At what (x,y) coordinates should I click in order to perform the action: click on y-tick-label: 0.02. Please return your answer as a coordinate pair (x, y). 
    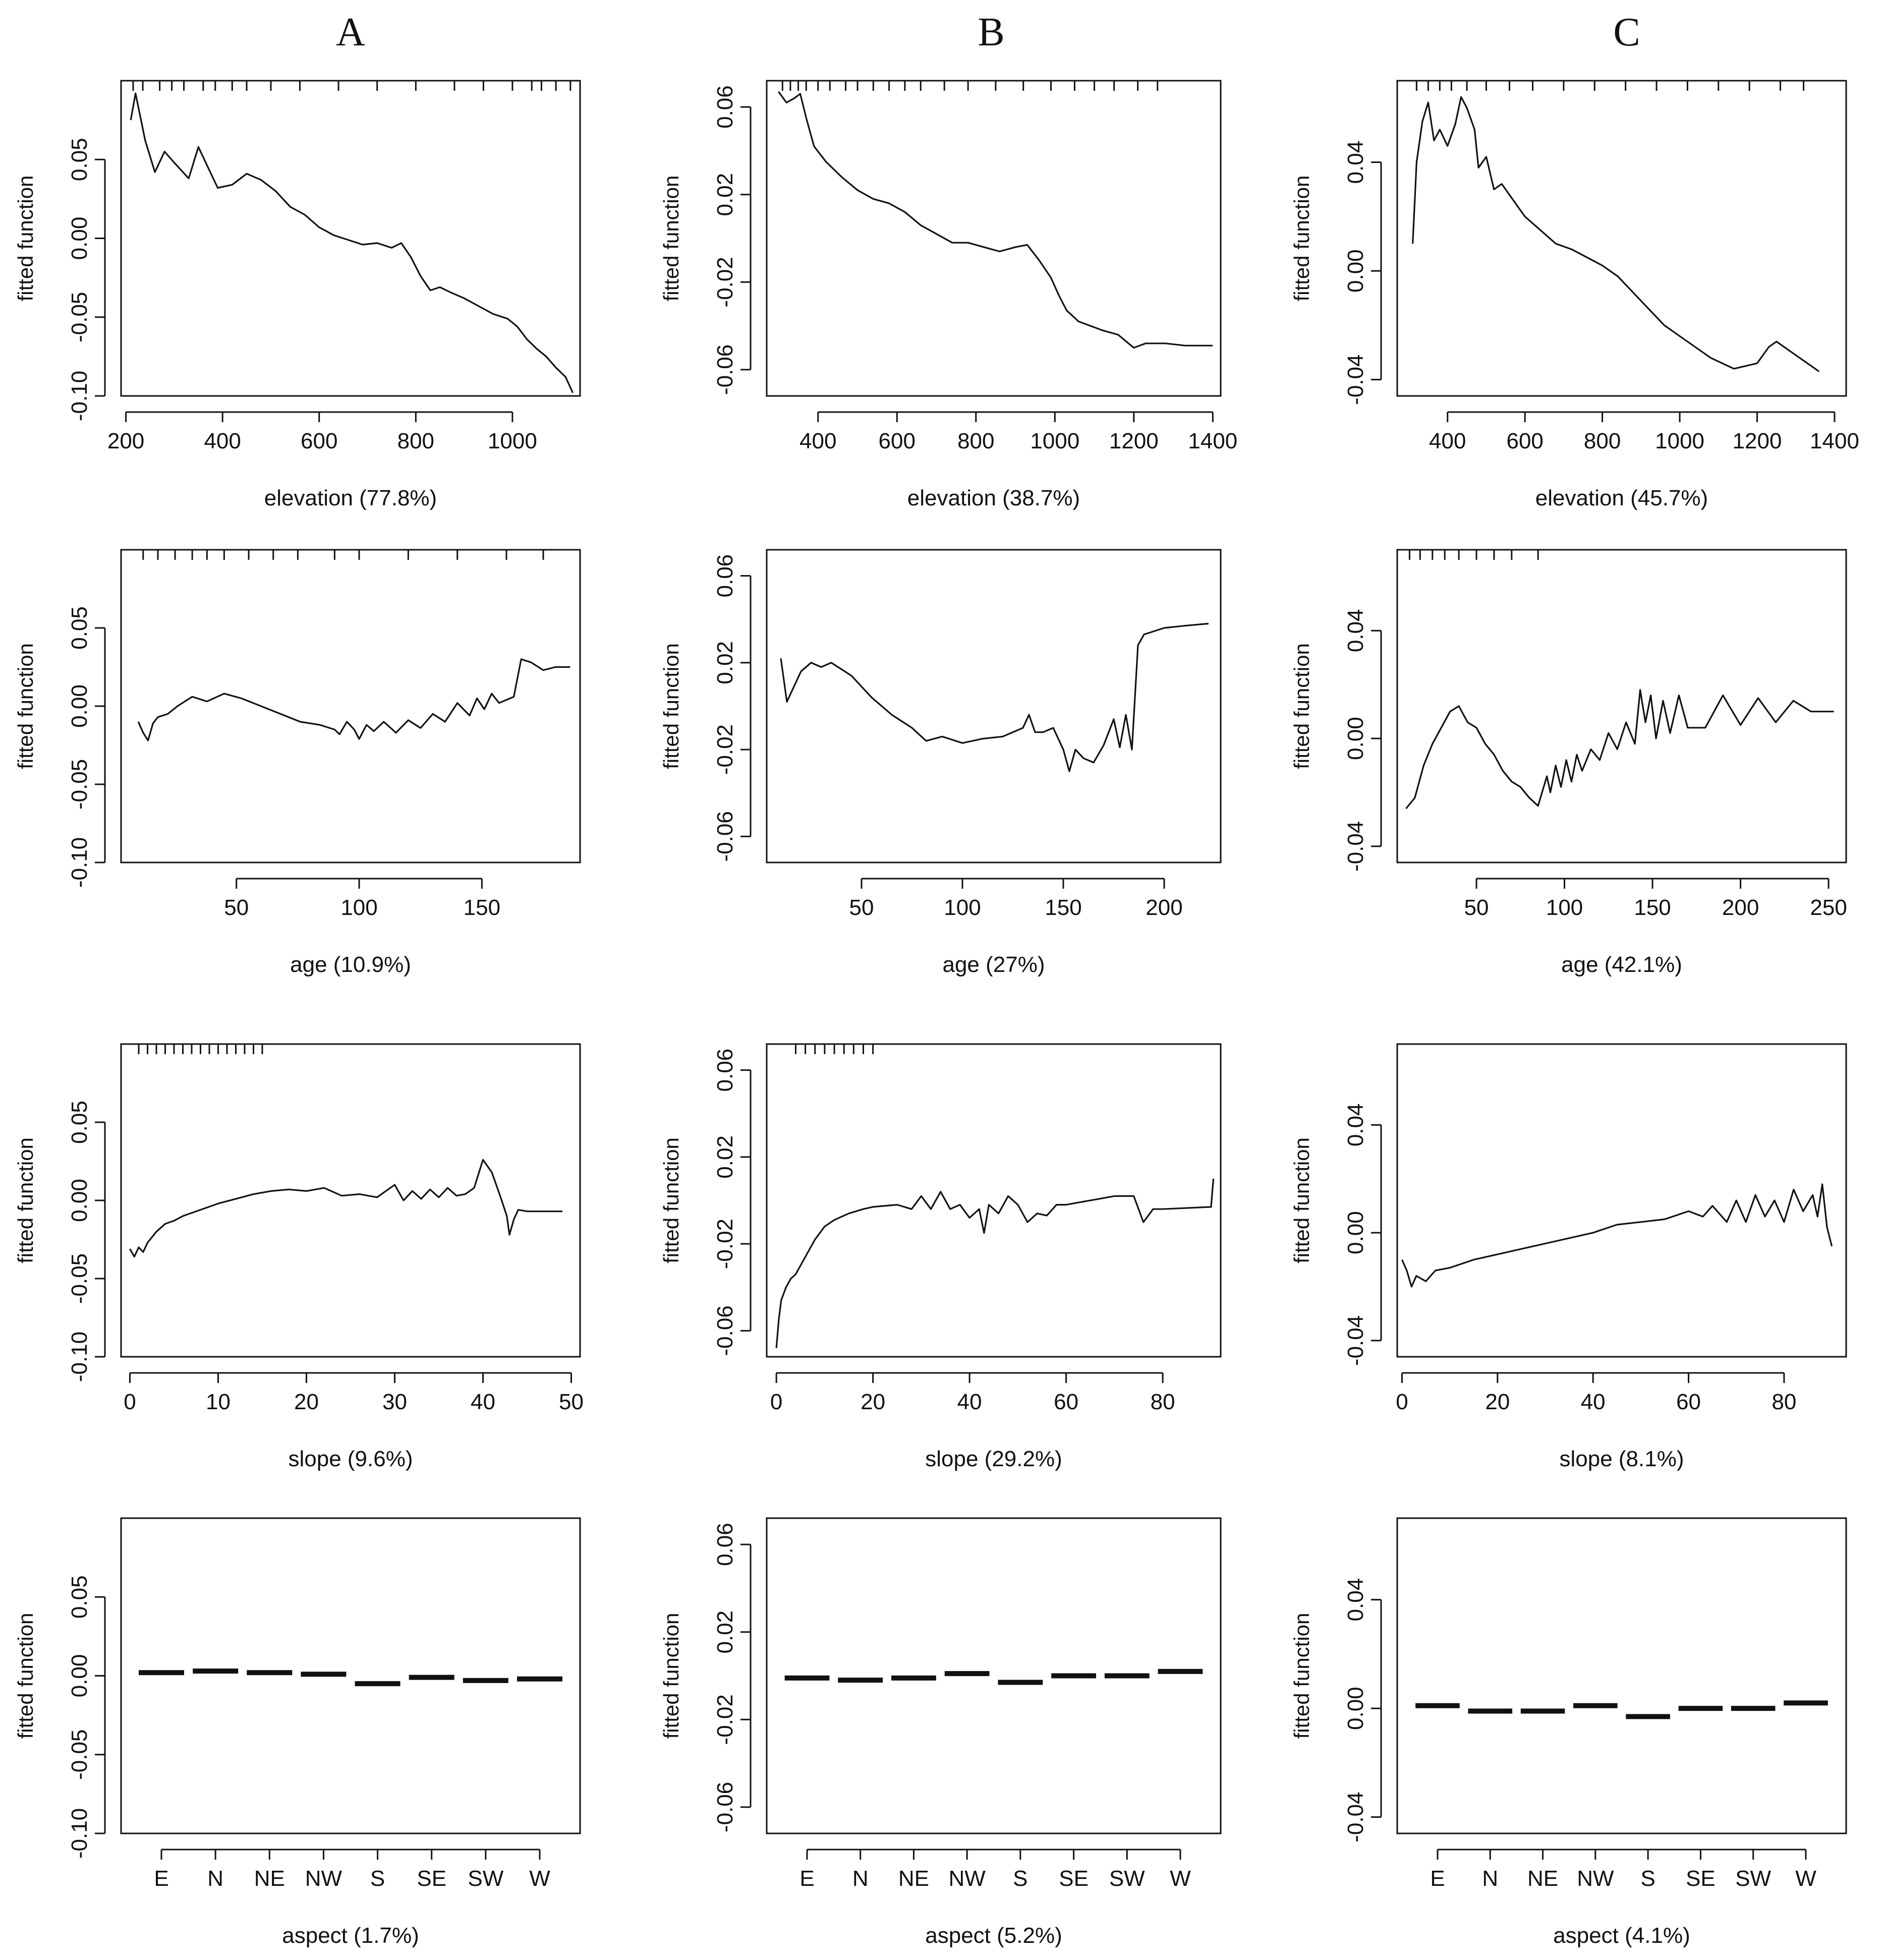
    Looking at the image, I should click on (725, 662).